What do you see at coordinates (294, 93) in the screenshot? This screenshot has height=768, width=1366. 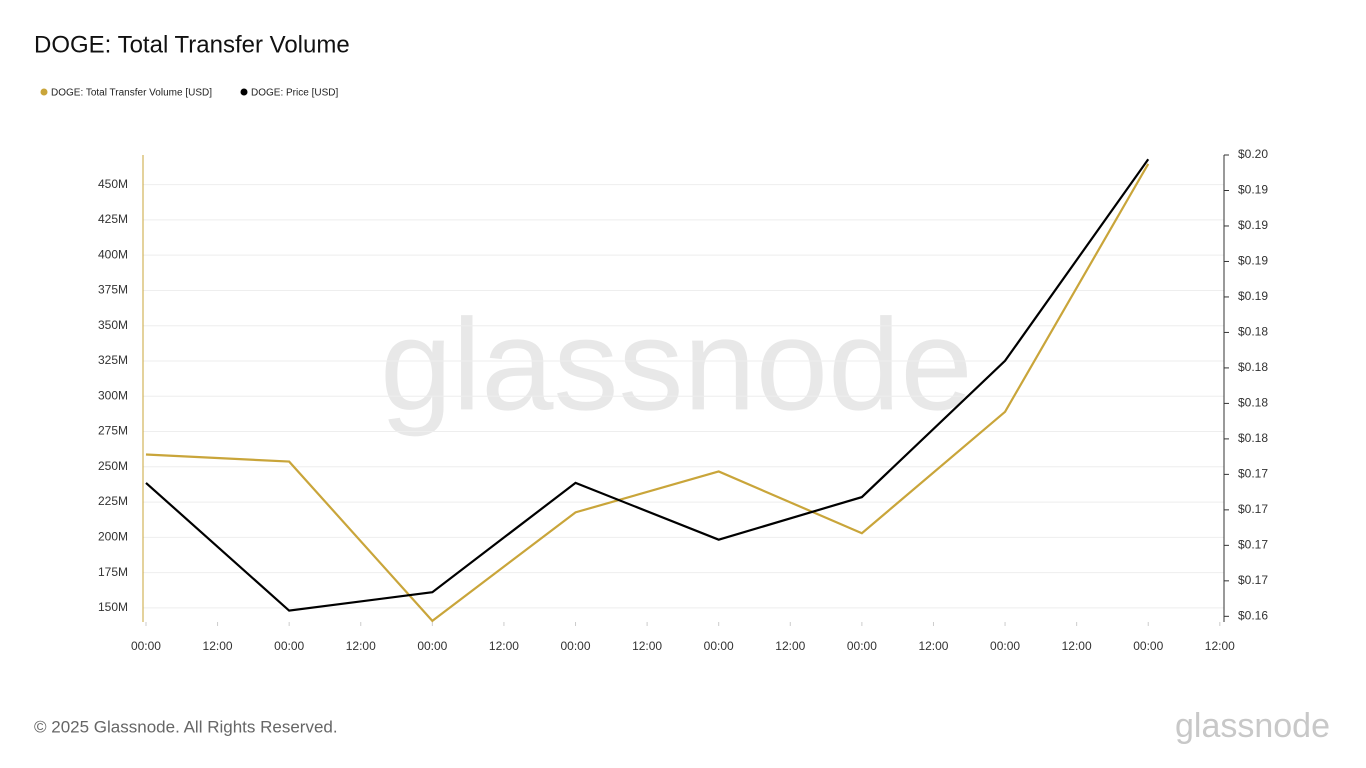 I see `legend-label: DOGE: Price [USD]` at bounding box center [294, 93].